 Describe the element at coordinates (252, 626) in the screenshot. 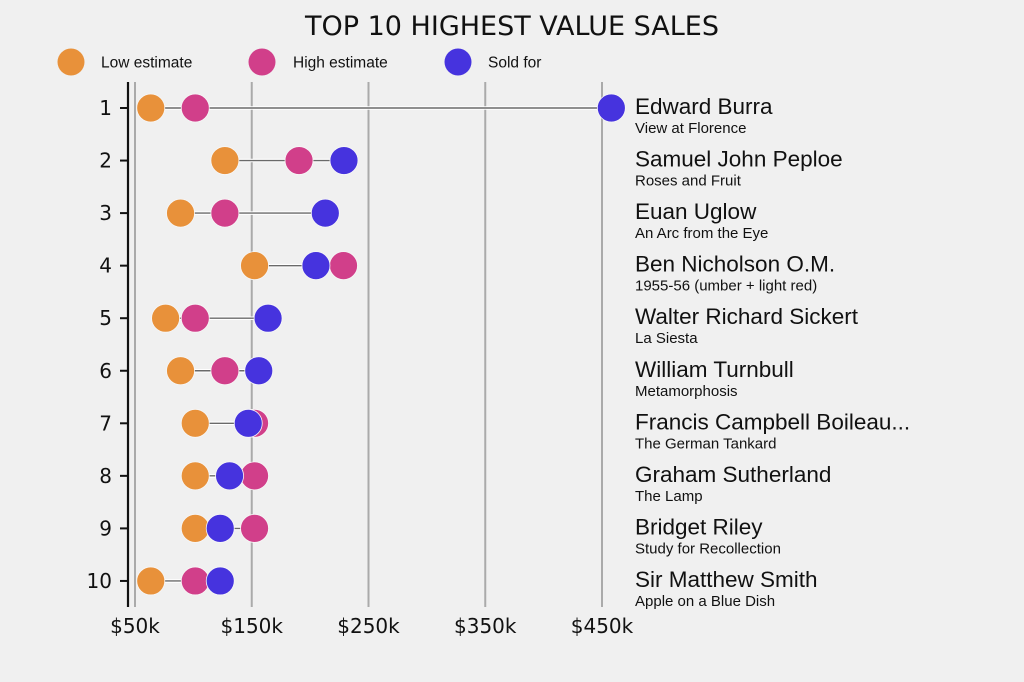

I see `x-tick-label: $150k` at that location.